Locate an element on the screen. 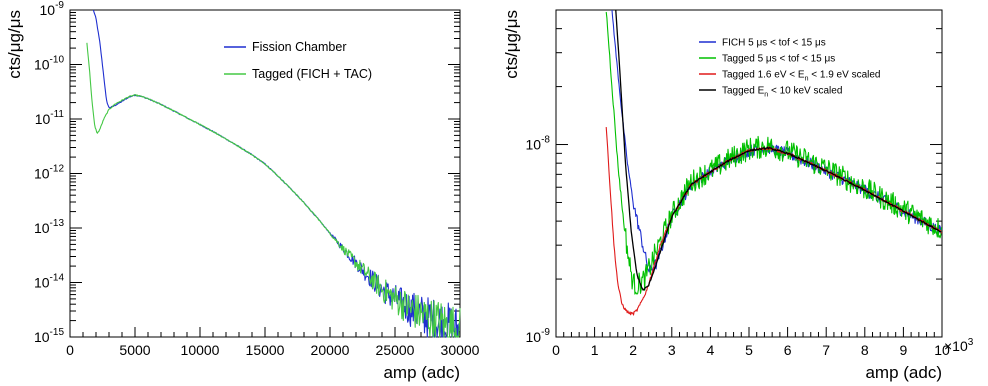 This screenshot has height=386, width=988. right-x-tick-label: 3 is located at coordinates (672, 350).